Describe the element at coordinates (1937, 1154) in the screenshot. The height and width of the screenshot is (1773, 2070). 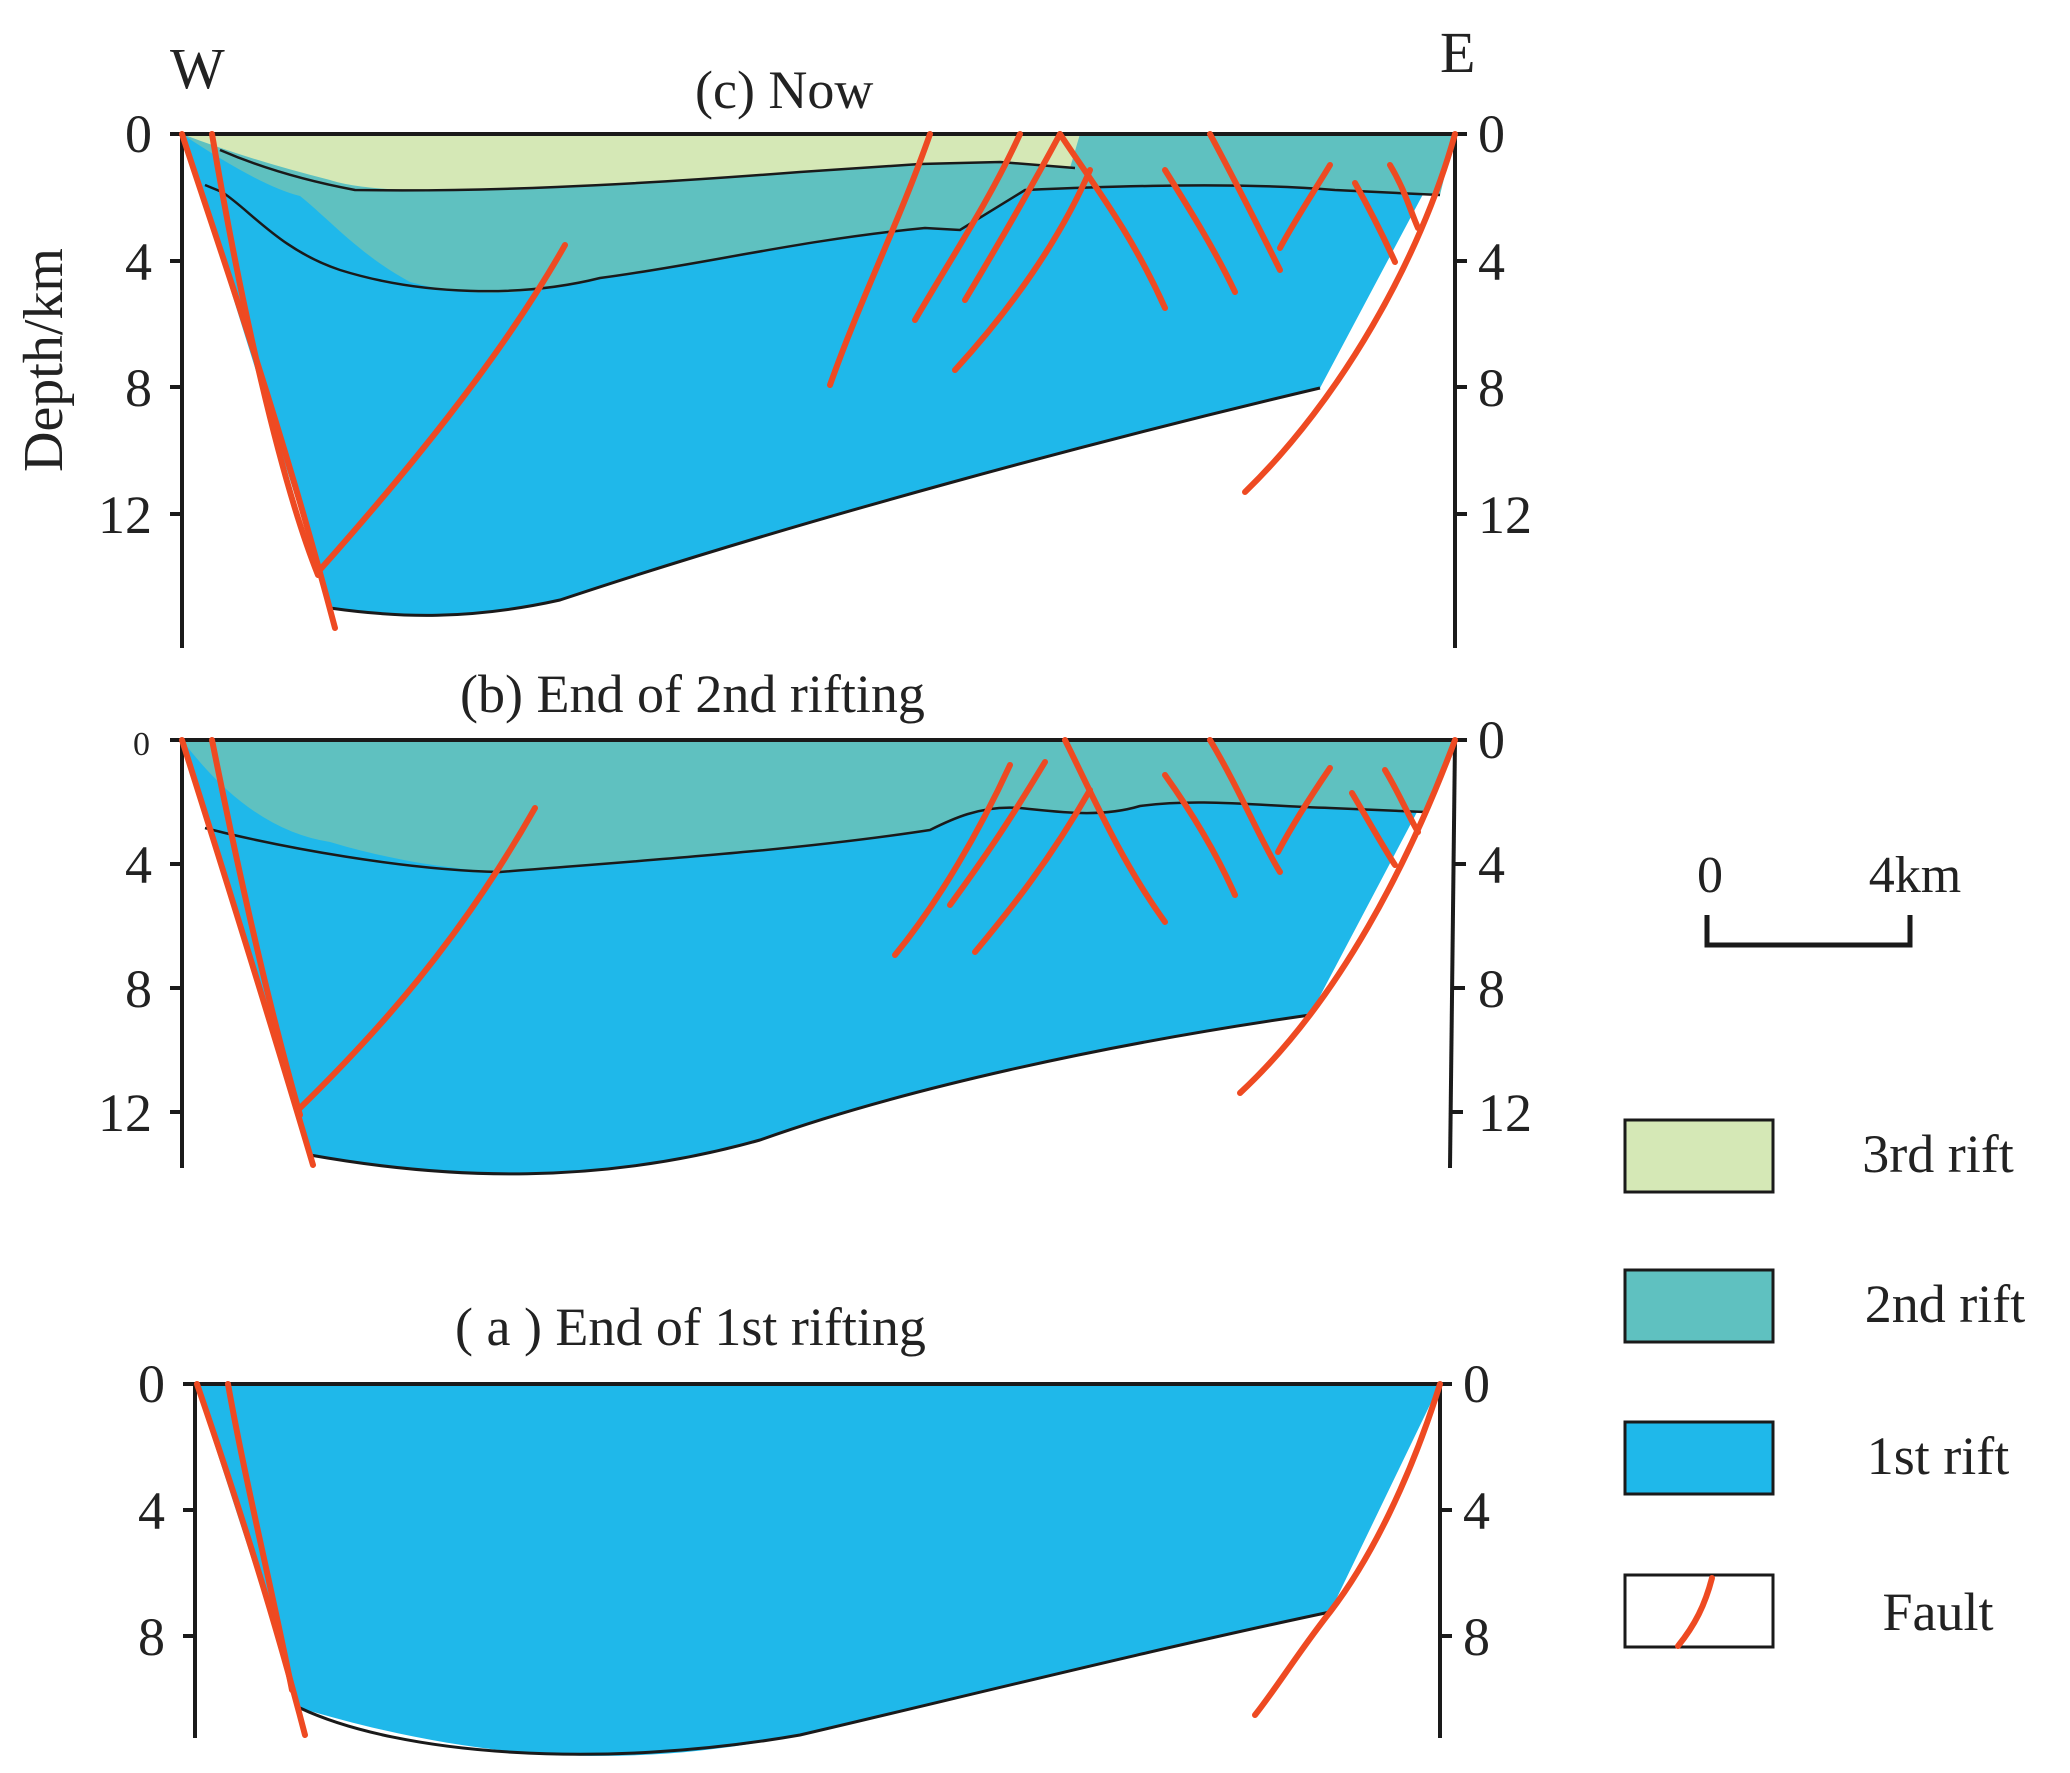
I see `legend-label-3rd-rift: 3rd rift` at that location.